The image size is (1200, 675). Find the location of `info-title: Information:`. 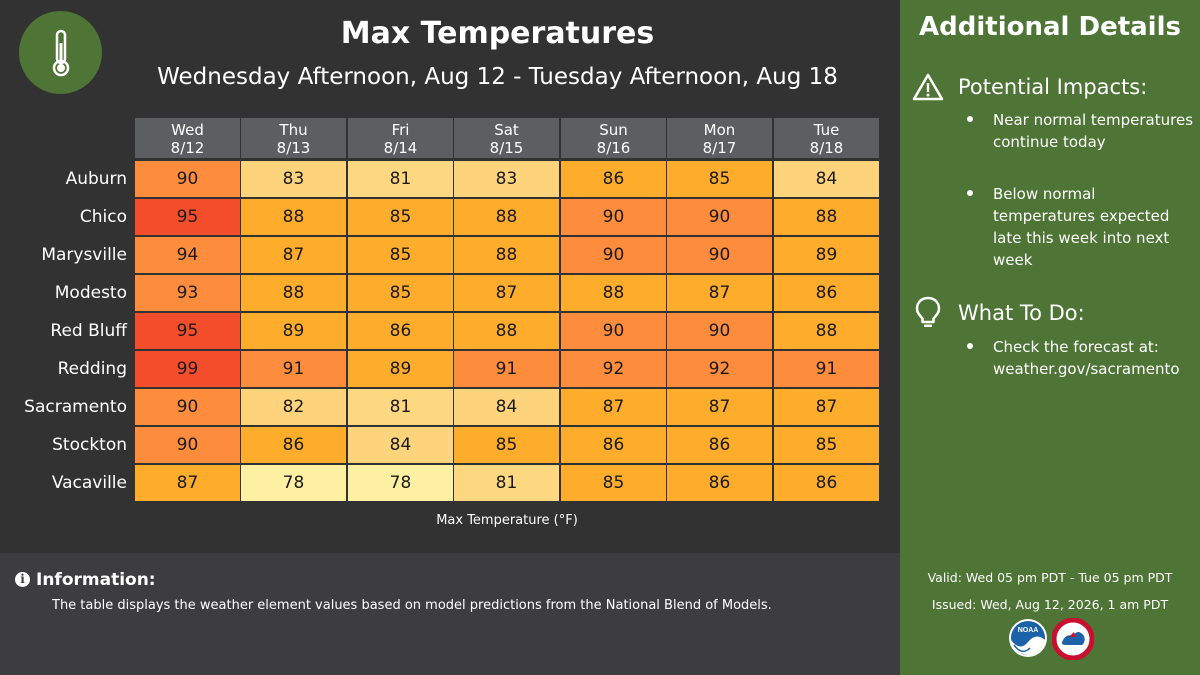

info-title: Information: is located at coordinates (96, 580).